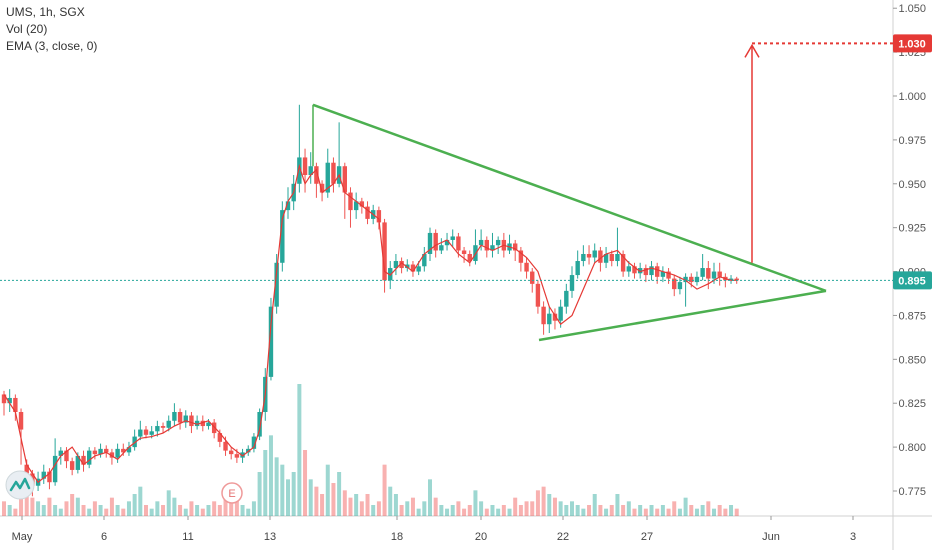  What do you see at coordinates (912, 43) in the screenshot?
I see `target-price-tag` at bounding box center [912, 43].